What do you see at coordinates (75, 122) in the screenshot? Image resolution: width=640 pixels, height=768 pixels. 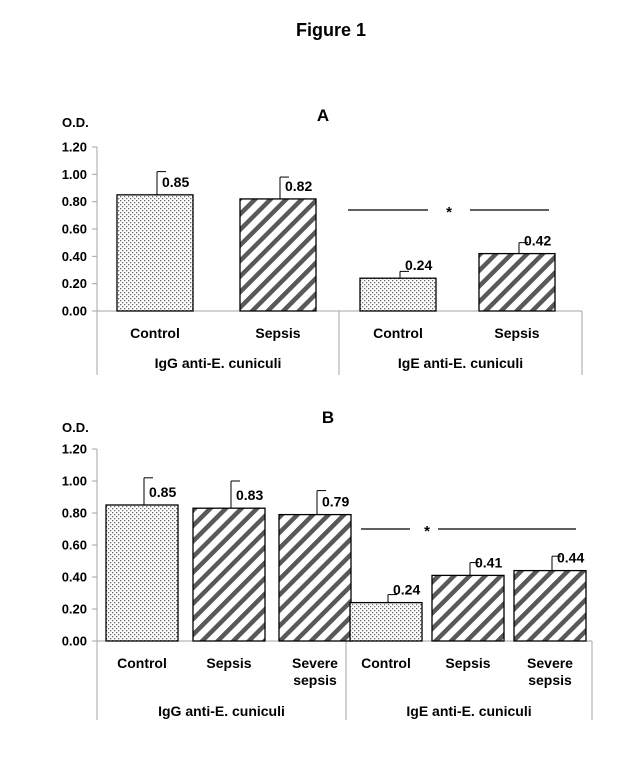 I see `panel-a-y-axis-label: O.D.` at bounding box center [75, 122].